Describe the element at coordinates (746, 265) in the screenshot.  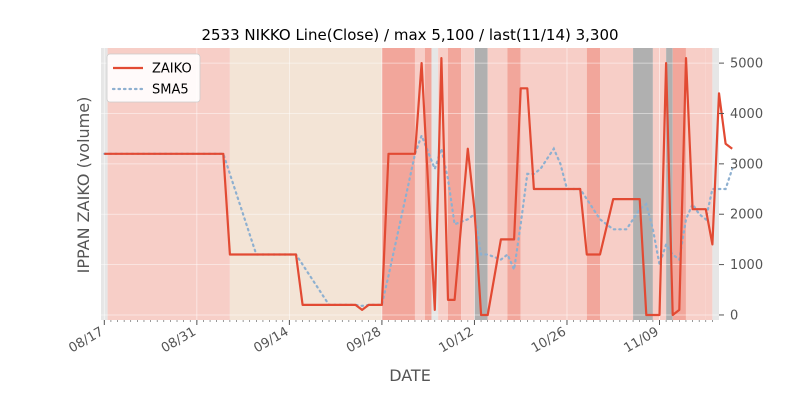
I see `y-tick-label: 1000` at that location.